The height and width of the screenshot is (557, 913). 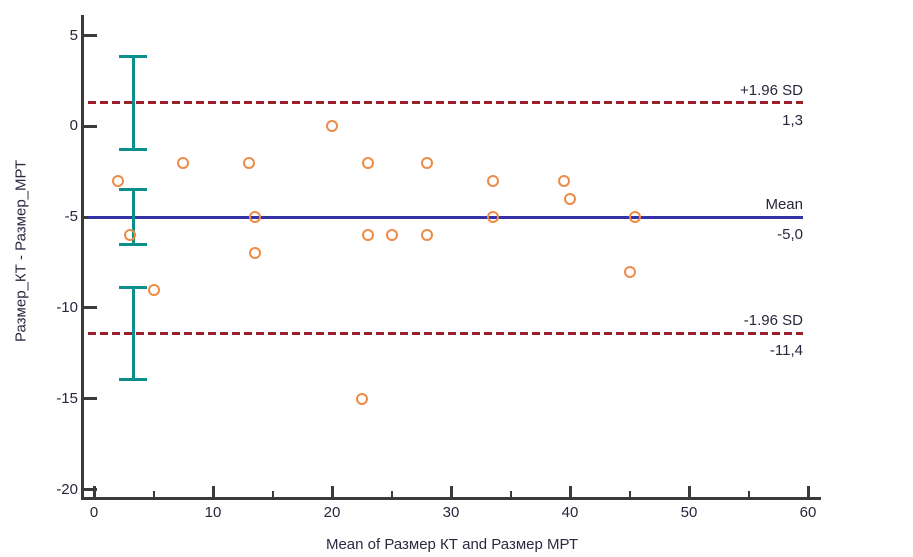 What do you see at coordinates (94, 512) in the screenshot?
I see `x-tick-label: 0` at bounding box center [94, 512].